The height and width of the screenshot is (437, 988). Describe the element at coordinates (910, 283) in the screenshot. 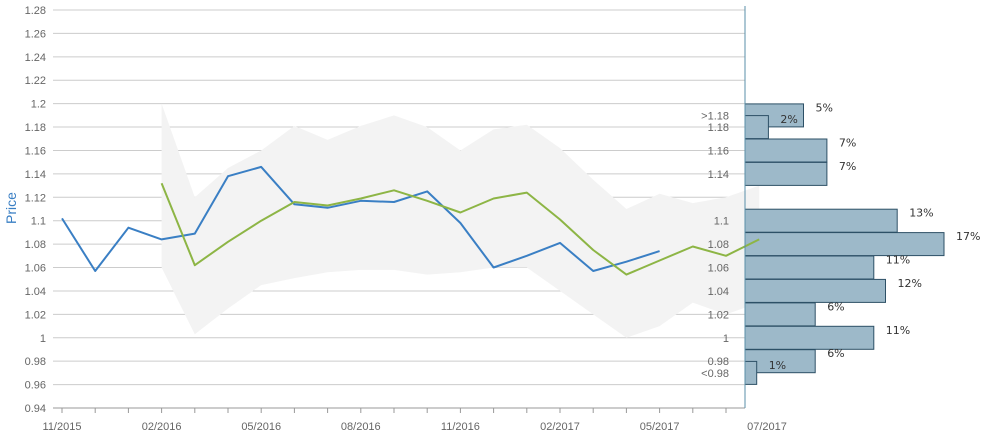

I see `histogram-percent-label: 12%` at that location.